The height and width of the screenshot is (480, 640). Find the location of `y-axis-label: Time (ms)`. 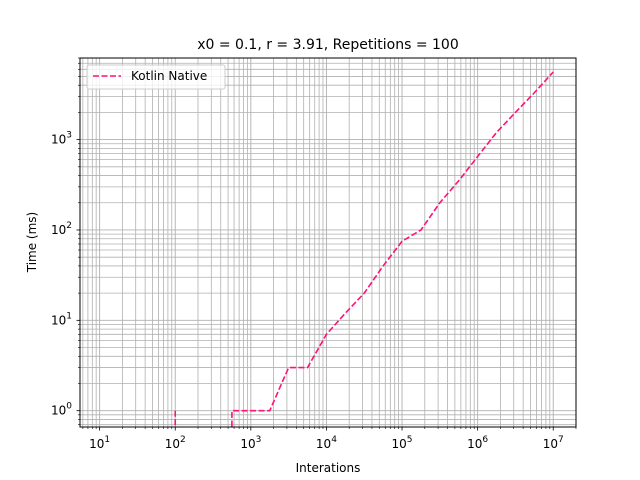

y-axis-label: Time (ms) is located at coordinates (32, 243).